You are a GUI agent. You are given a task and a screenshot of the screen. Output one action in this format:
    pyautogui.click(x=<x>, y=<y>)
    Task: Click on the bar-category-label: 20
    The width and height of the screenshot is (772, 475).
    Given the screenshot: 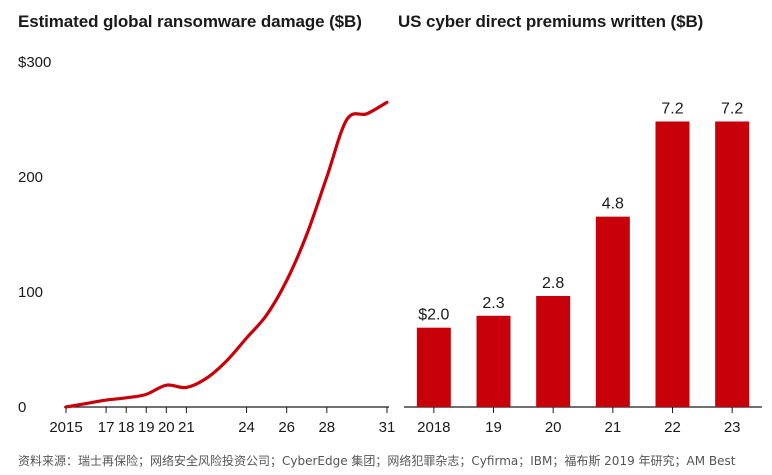 What is the action you would take?
    pyautogui.click(x=553, y=427)
    